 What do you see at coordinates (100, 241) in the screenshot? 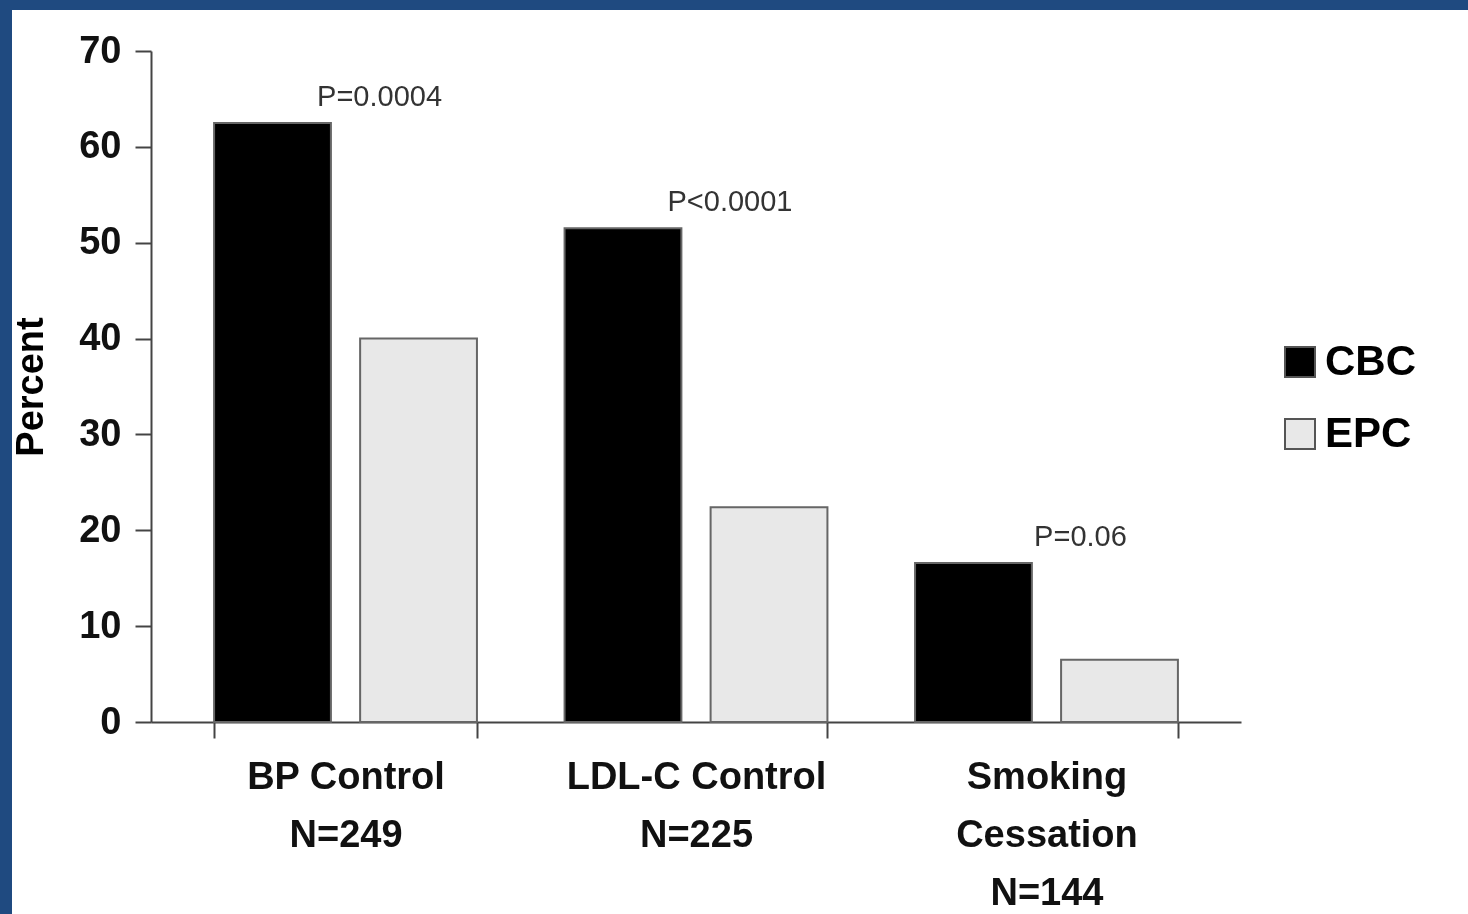
I see `y-tick-label: 50` at bounding box center [100, 241].